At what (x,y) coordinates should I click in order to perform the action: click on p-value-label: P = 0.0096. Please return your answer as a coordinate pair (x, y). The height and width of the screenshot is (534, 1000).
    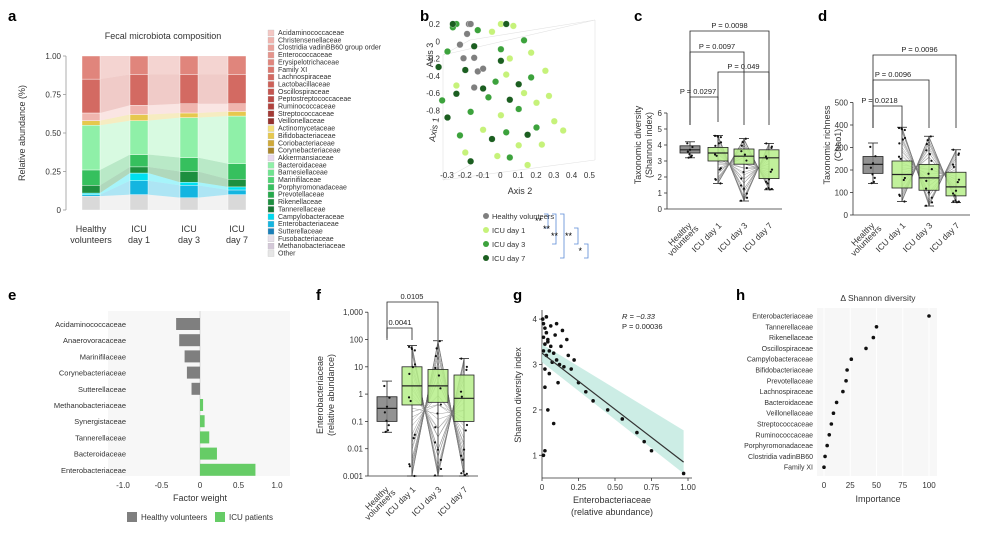
    Looking at the image, I should click on (893, 74).